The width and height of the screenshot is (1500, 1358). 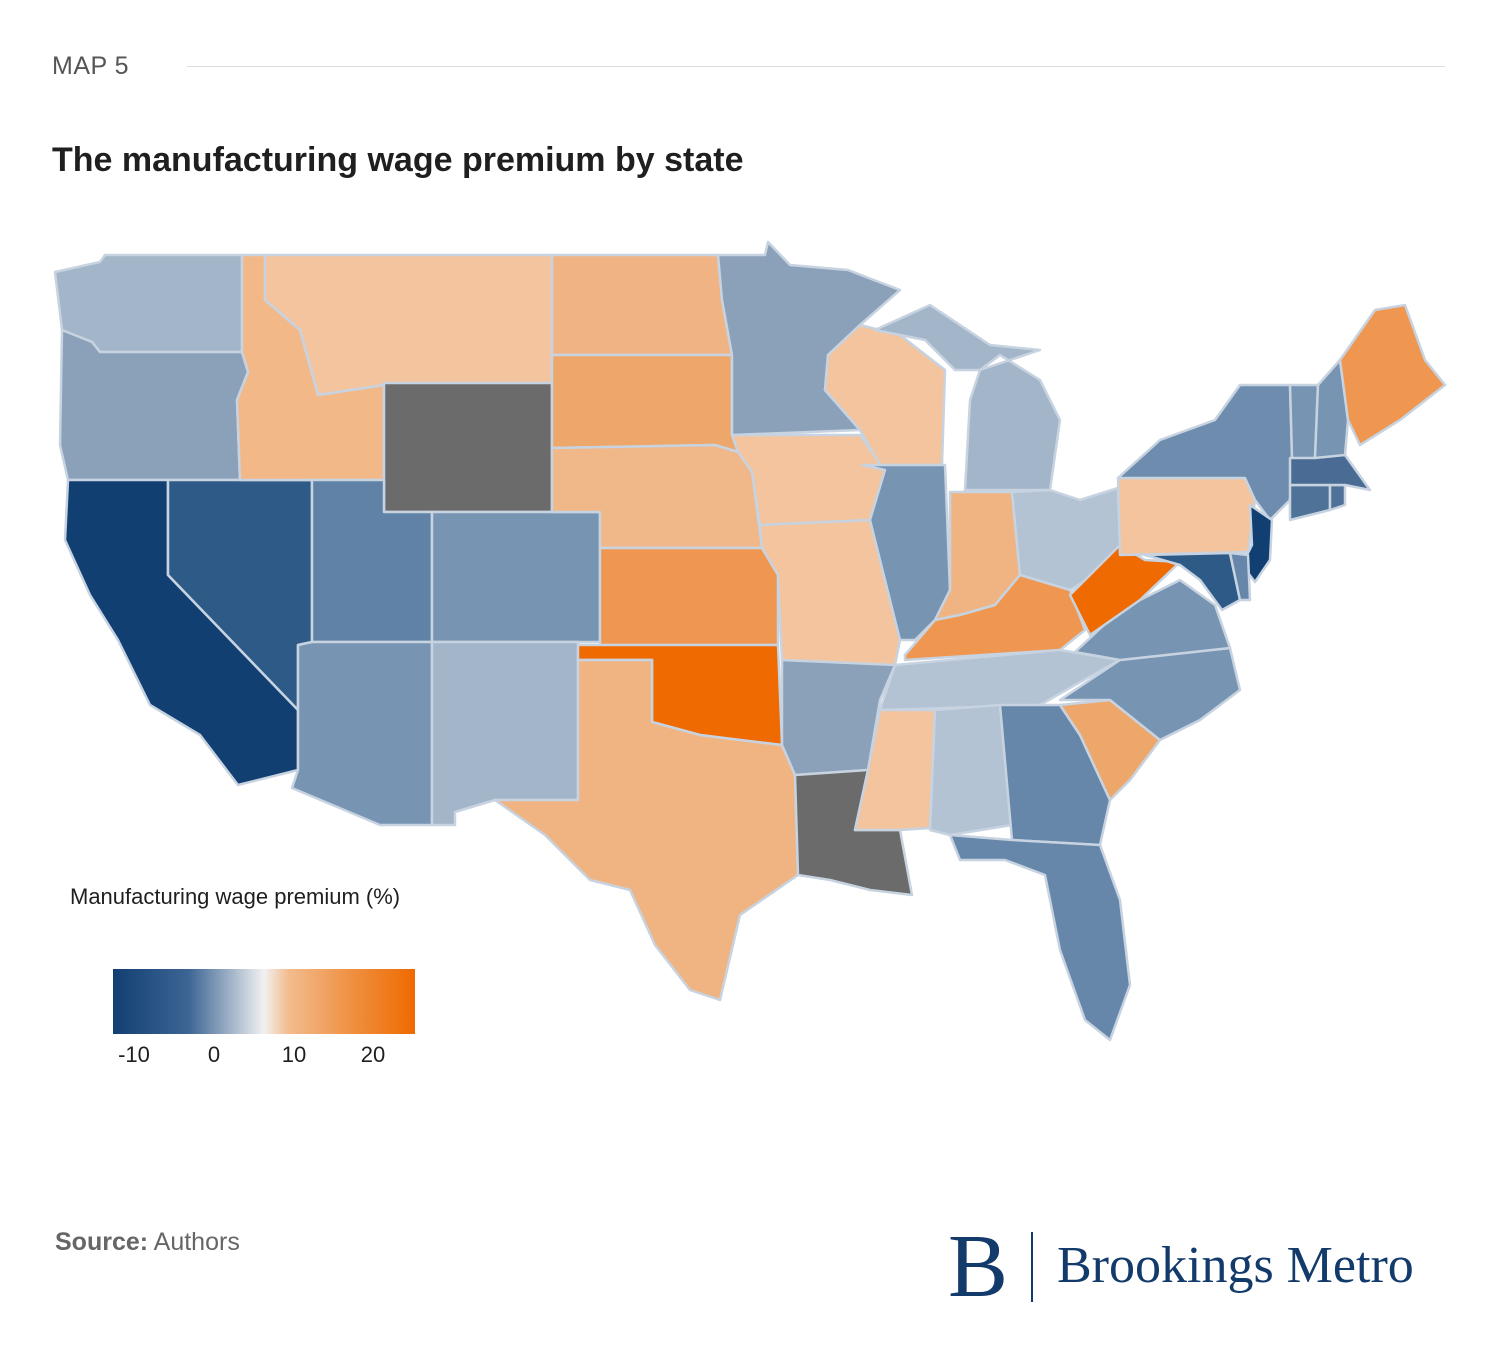 I want to click on state-ky, so click(x=995, y=617).